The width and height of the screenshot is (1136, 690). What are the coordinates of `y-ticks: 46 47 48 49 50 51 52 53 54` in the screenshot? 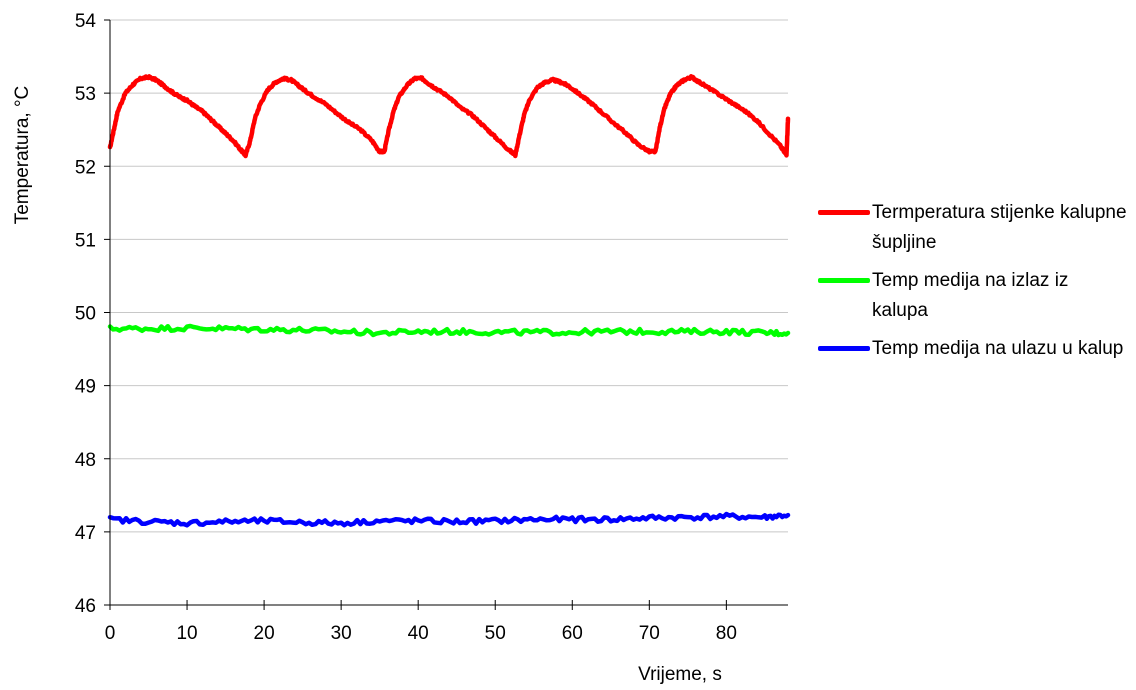 It's located at (92, 314).